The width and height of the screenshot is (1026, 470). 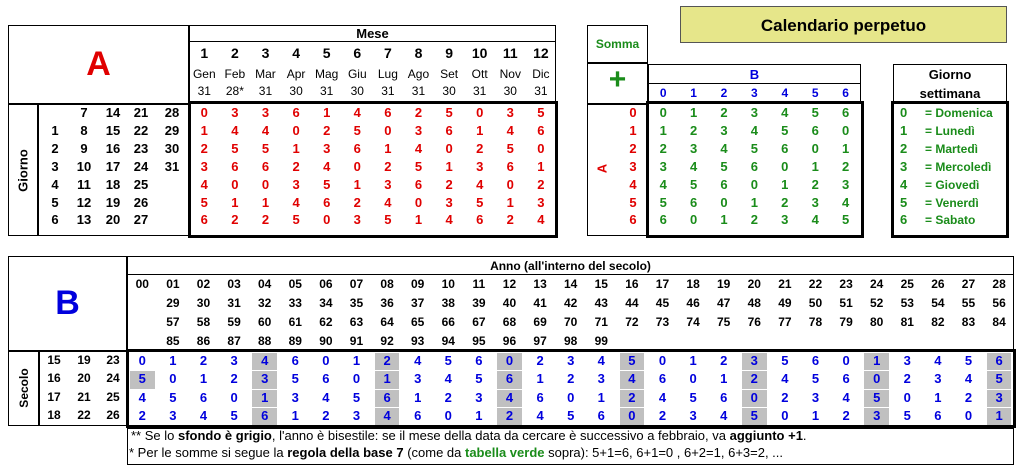 I want to click on year-digits: 16, so click(x=632, y=284).